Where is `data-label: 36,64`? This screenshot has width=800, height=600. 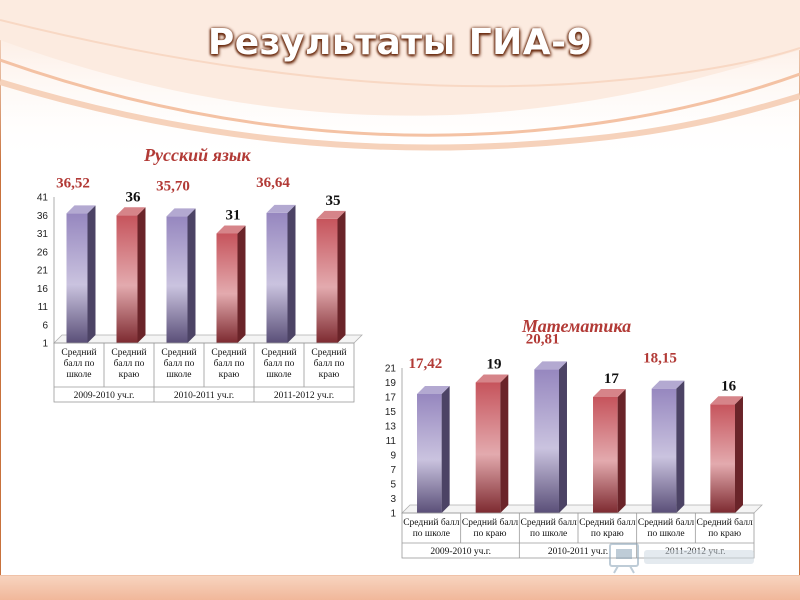 data-label: 36,64 is located at coordinates (273, 183).